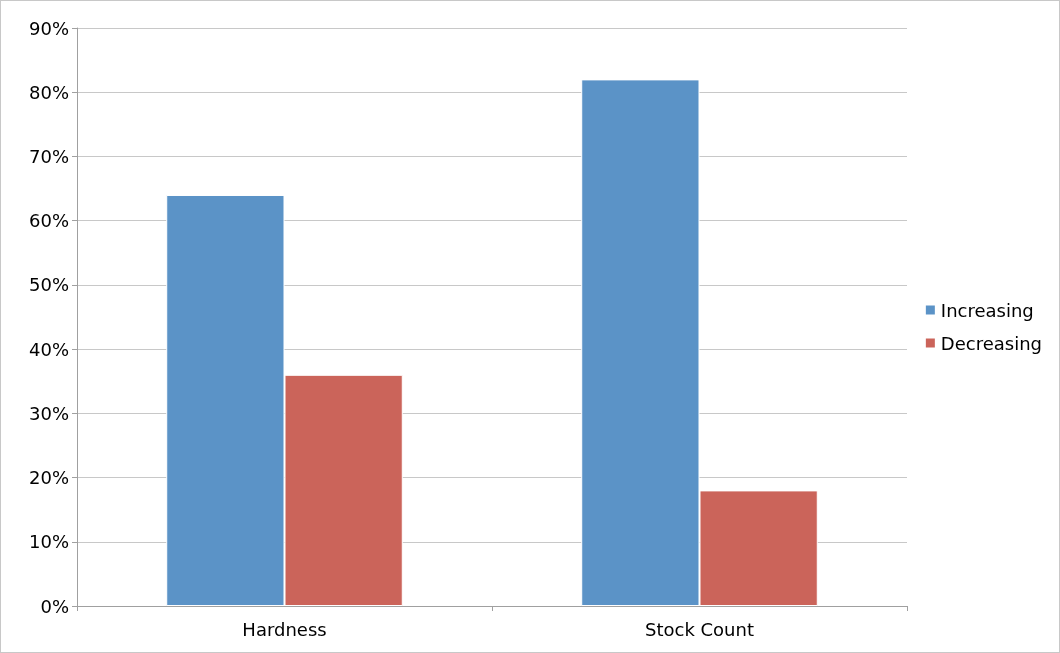 The image size is (1060, 653). Describe the element at coordinates (48, 478) in the screenshot. I see `y-tick-label: 20%` at that location.